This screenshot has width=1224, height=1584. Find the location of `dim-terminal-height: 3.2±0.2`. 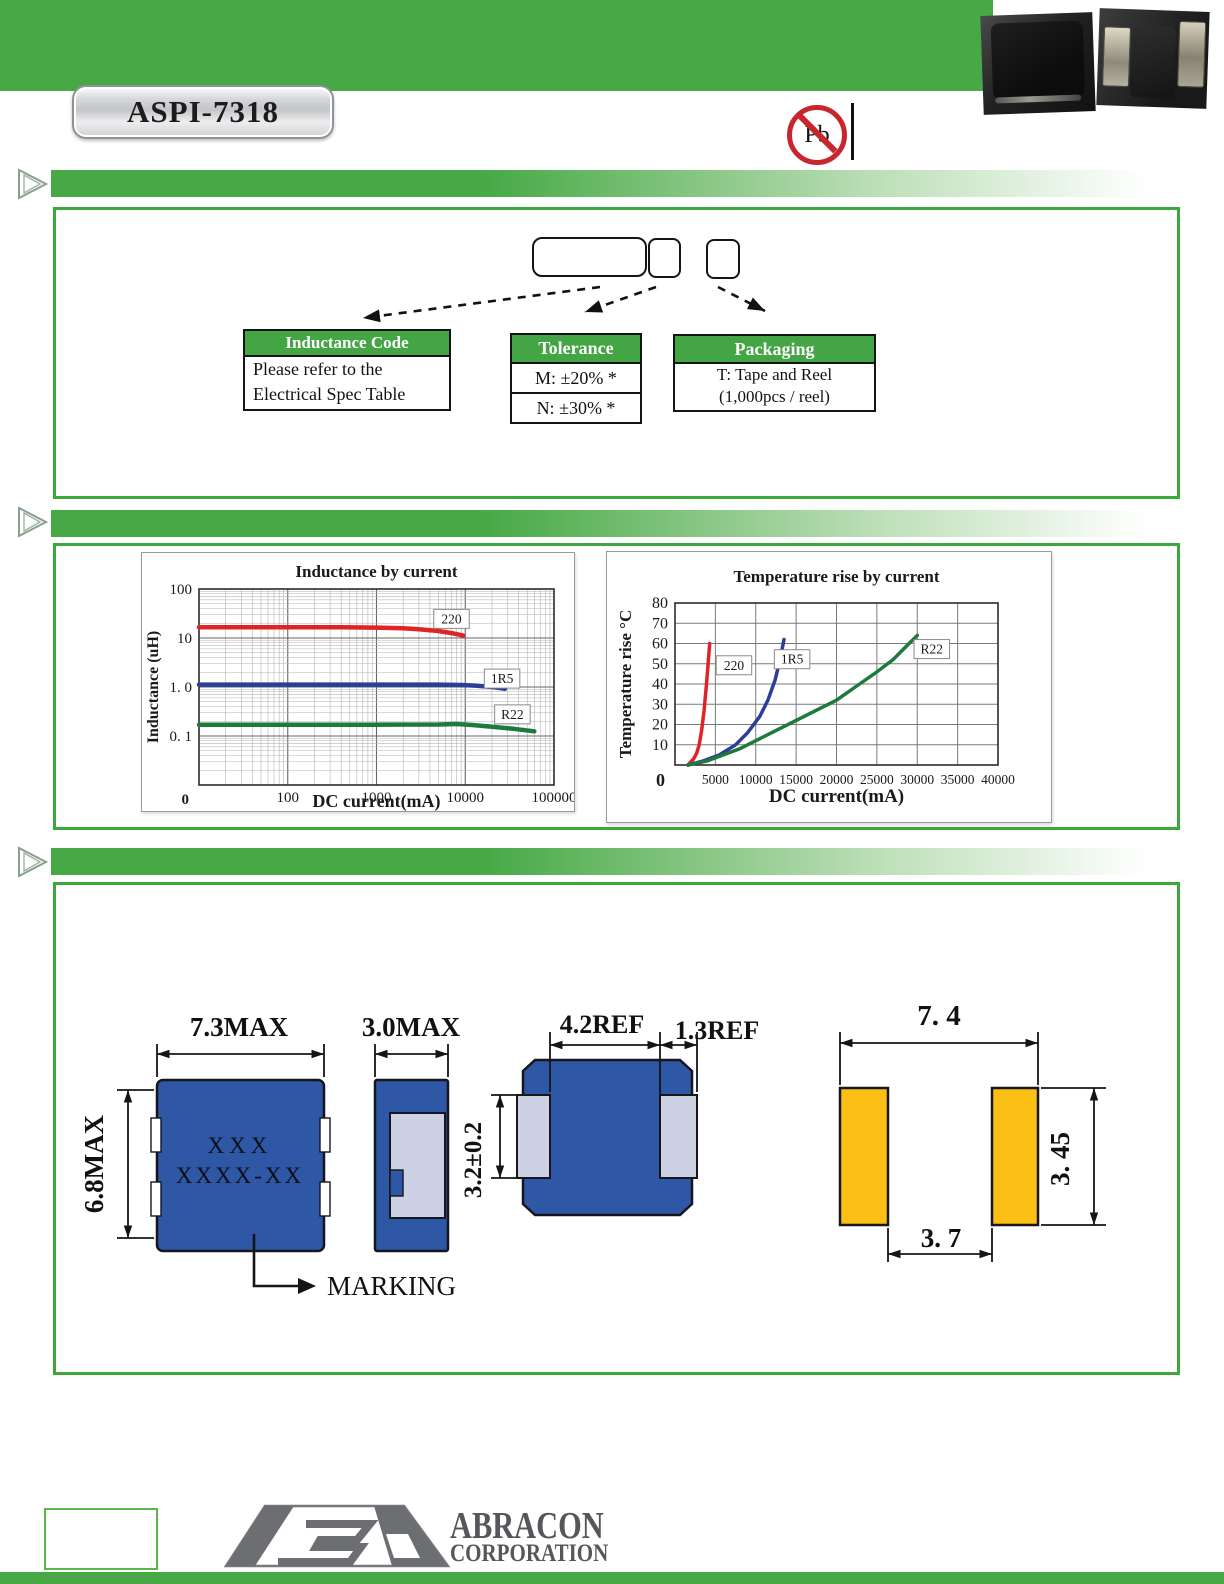

dim-terminal-height: 3.2±0.2 is located at coordinates (473, 1160).